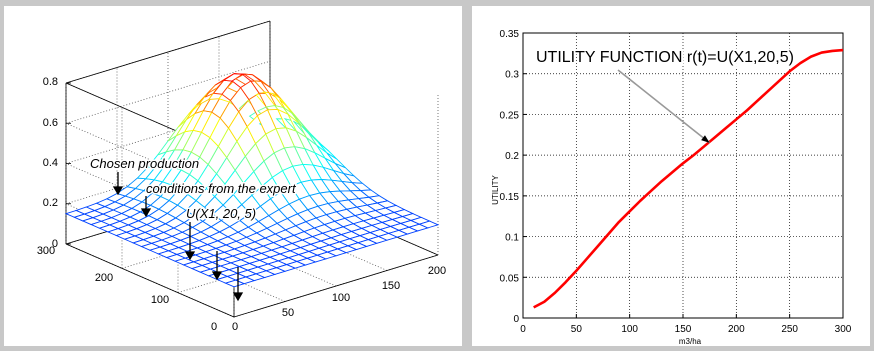 The width and height of the screenshot is (874, 351). What do you see at coordinates (789, 329) in the screenshot?
I see `x-tick-label: 250` at bounding box center [789, 329].